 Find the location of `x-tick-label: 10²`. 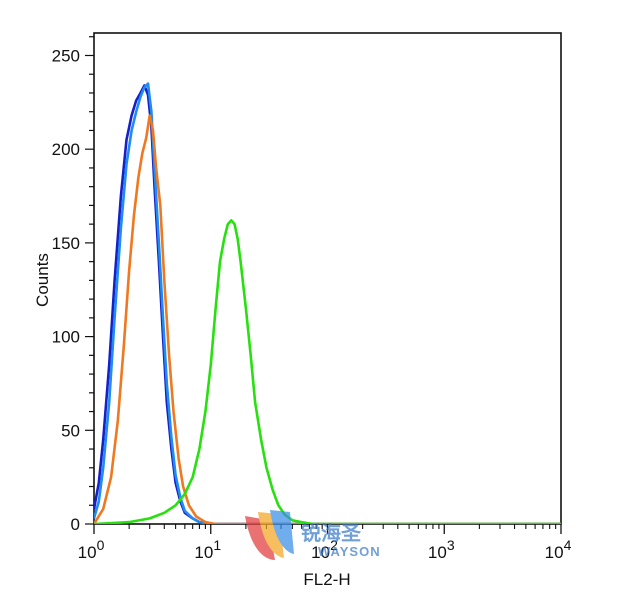

x-tick-label: 10² is located at coordinates (324, 549).